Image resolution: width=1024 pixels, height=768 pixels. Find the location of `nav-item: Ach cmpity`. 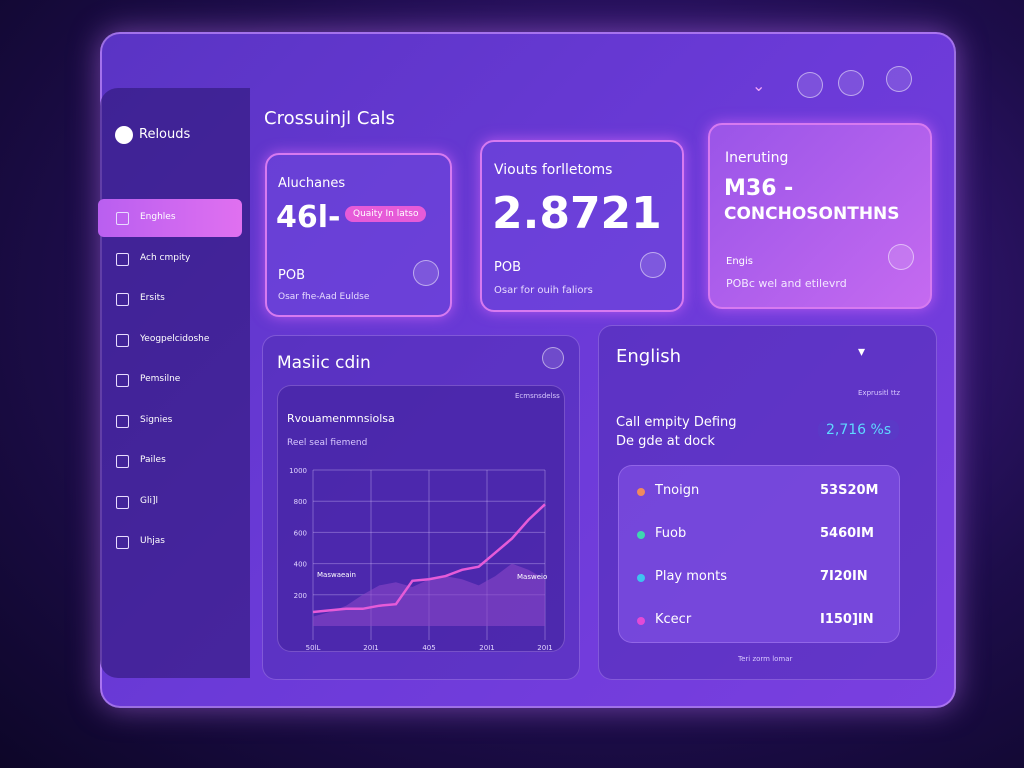

nav-item: Ach cmpity is located at coordinates (165, 257).